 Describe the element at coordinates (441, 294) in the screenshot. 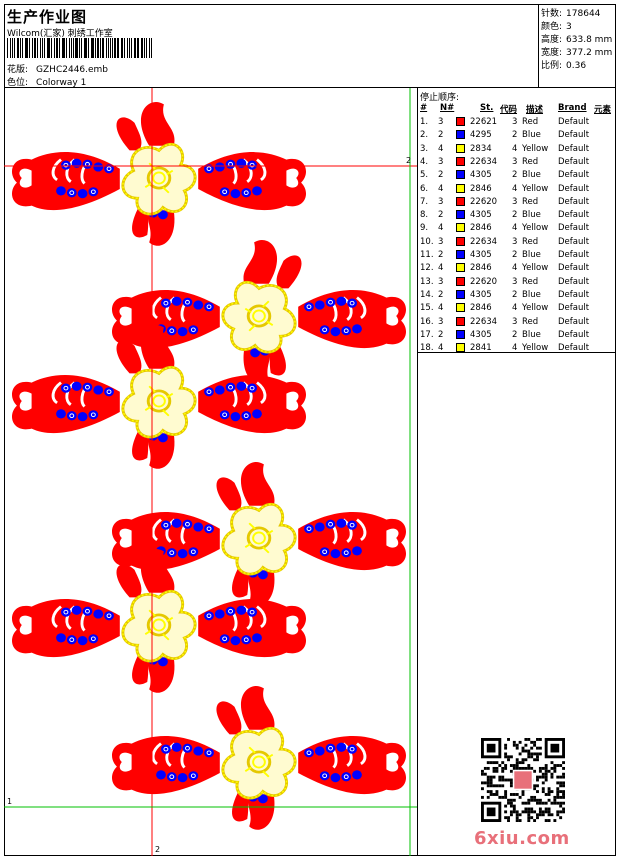

I see `row-needle: 2` at that location.